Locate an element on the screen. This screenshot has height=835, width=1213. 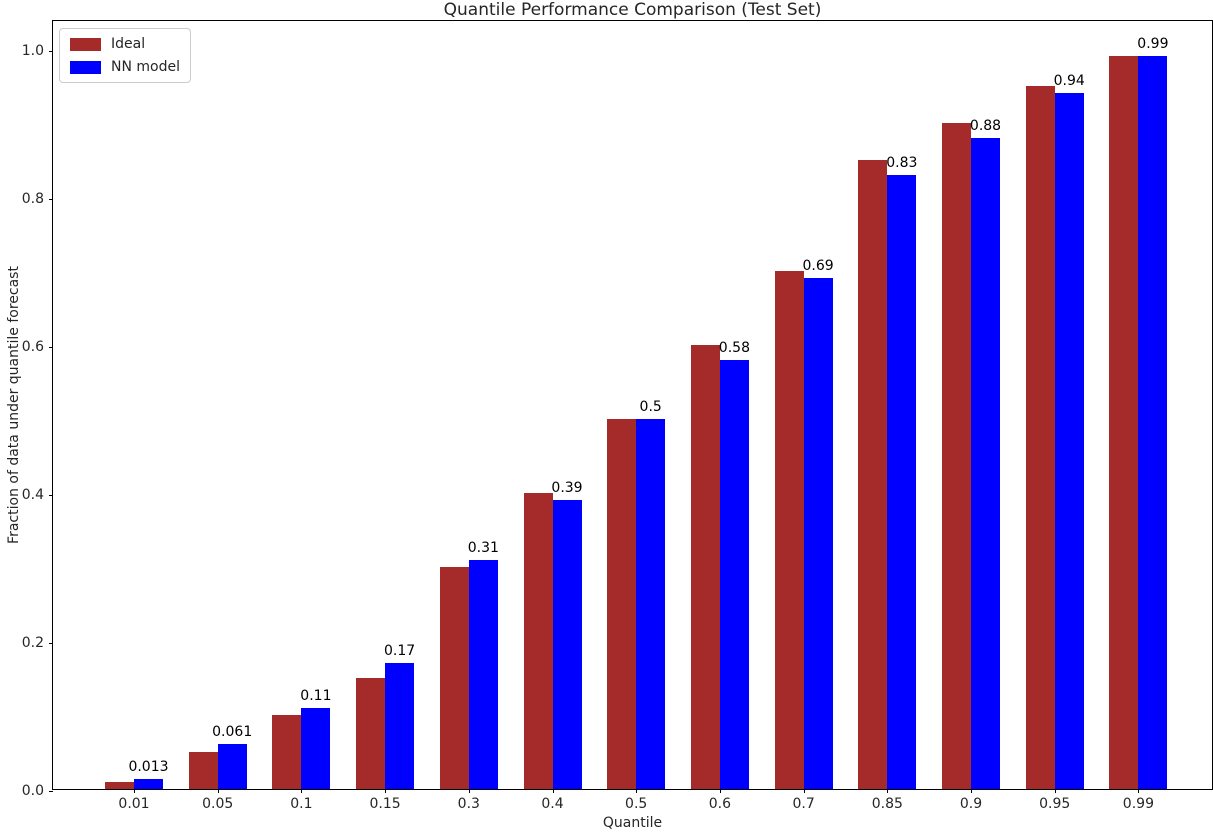
x-tick-label: 0.1 is located at coordinates (301, 804).